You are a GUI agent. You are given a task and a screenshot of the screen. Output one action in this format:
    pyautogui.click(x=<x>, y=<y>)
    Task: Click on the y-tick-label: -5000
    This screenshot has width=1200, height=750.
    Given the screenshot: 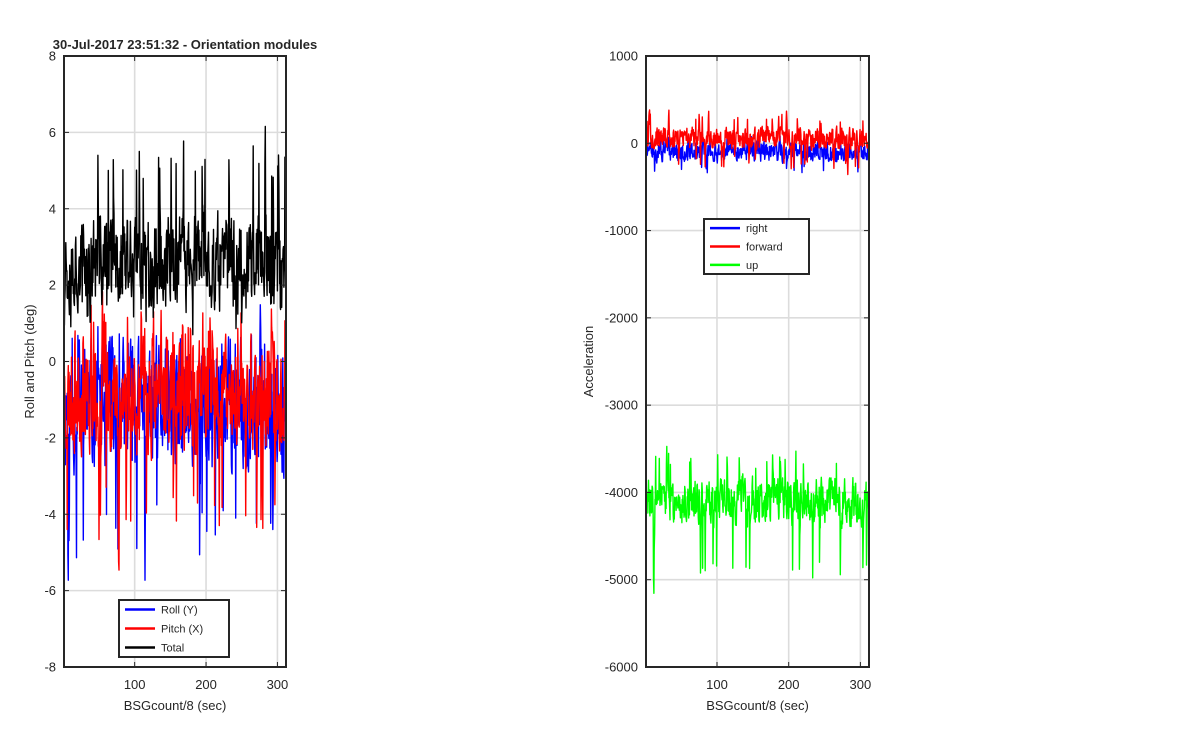 What is the action you would take?
    pyautogui.click(x=621, y=579)
    